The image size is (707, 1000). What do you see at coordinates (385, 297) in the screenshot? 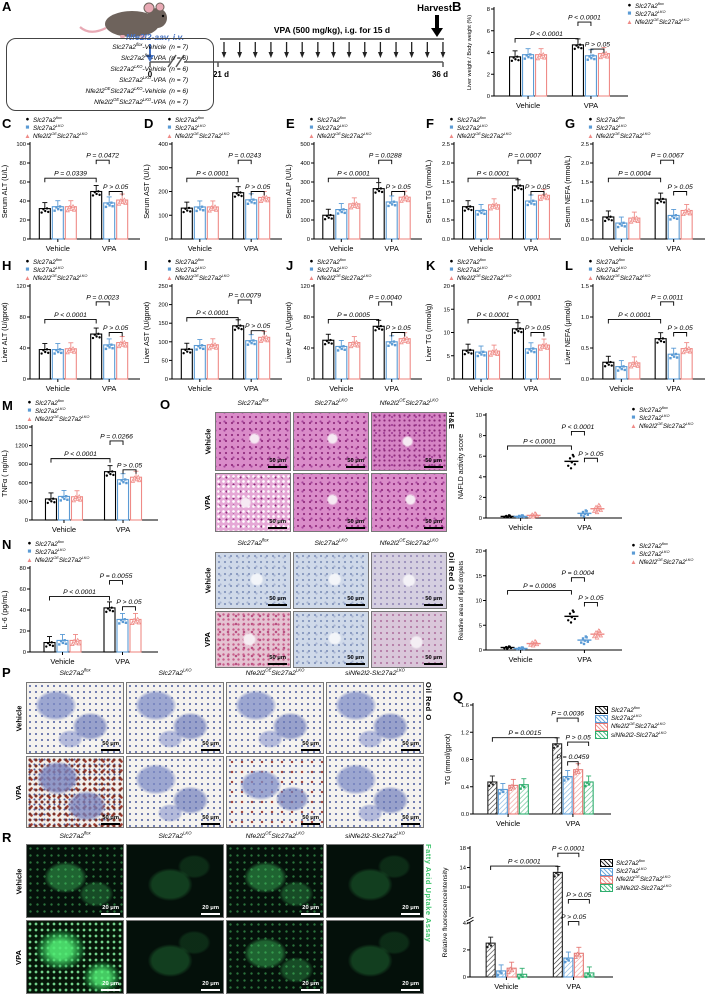
I see `p-value-label: P = 0.0040` at bounding box center [385, 297].